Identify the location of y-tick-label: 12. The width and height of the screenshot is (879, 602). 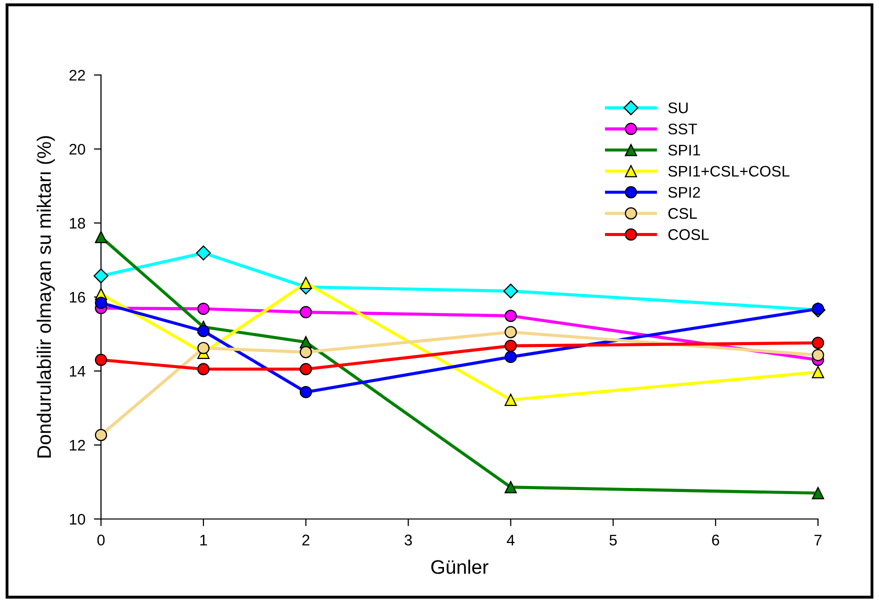
(77, 445).